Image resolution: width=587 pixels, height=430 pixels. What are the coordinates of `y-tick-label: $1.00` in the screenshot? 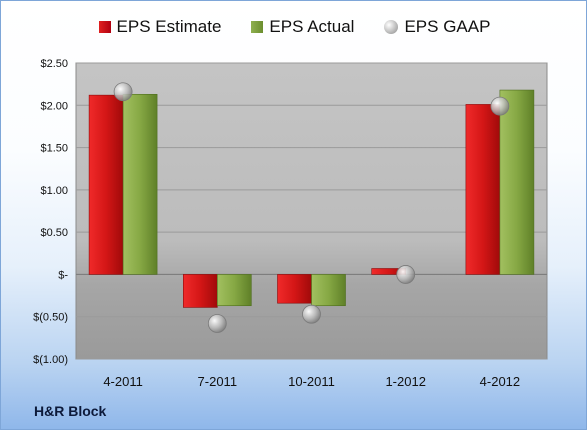 It's located at (54, 191).